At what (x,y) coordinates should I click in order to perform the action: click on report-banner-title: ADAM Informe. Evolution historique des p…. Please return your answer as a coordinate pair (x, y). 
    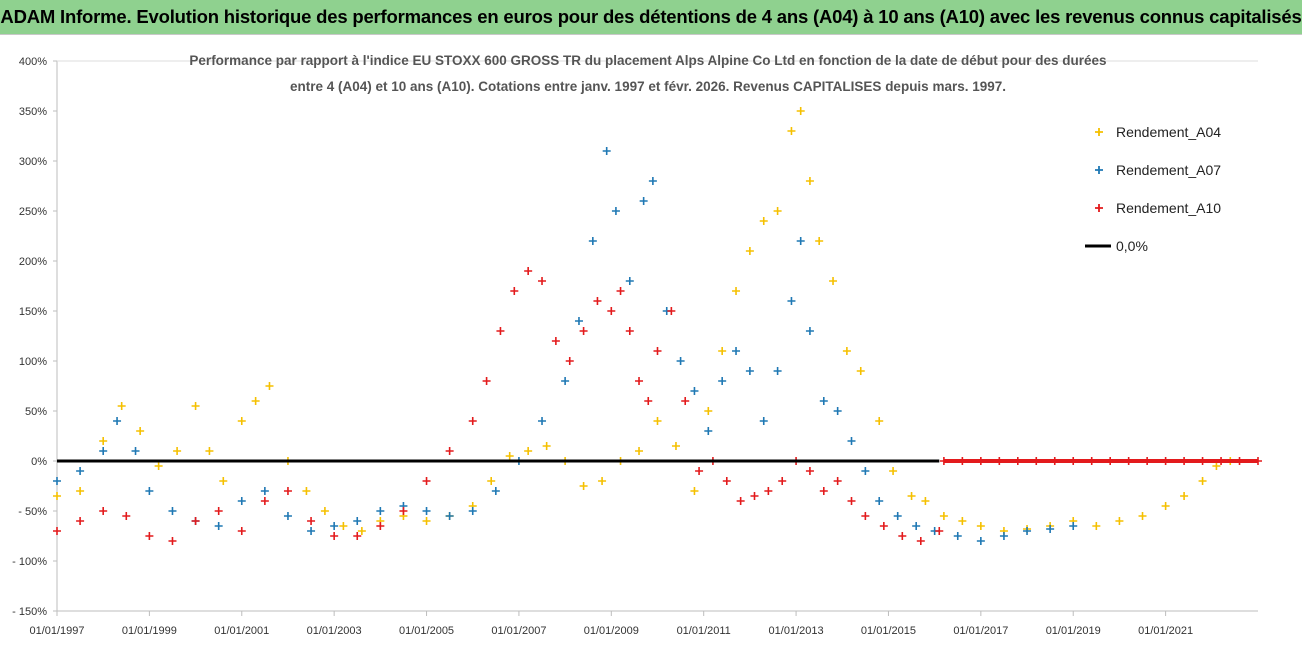
    Looking at the image, I should click on (651, 17).